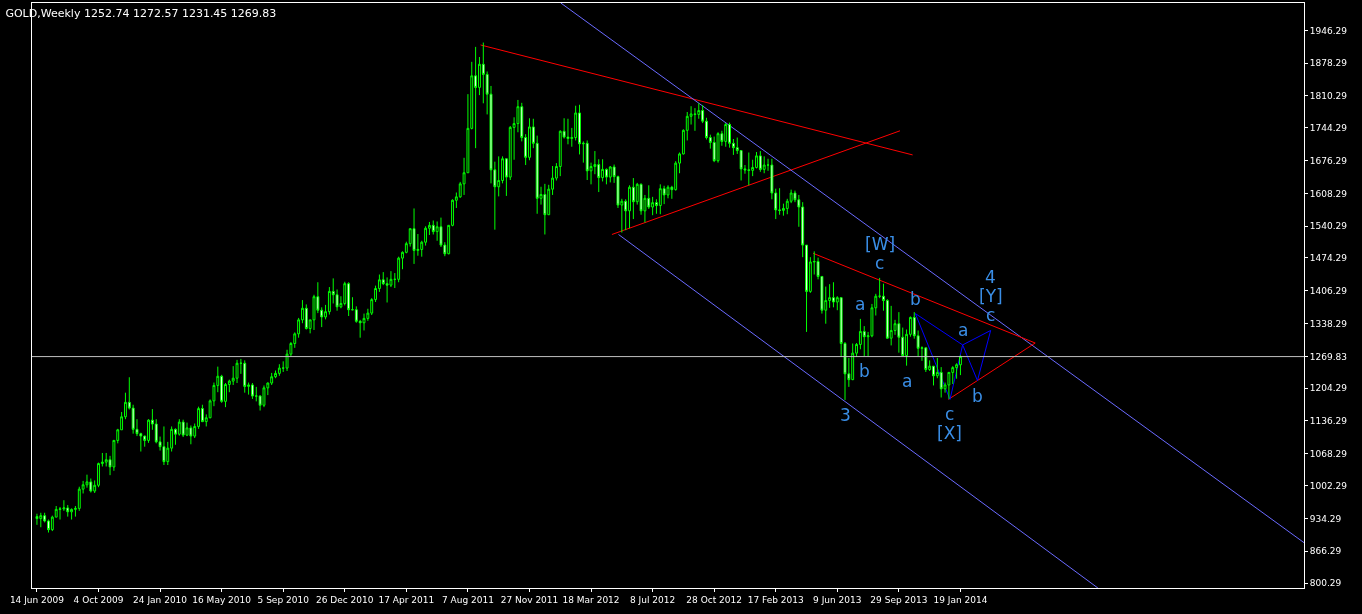 The image size is (1362, 614). I want to click on x-tick-label: 8 Jul 2012, so click(653, 599).